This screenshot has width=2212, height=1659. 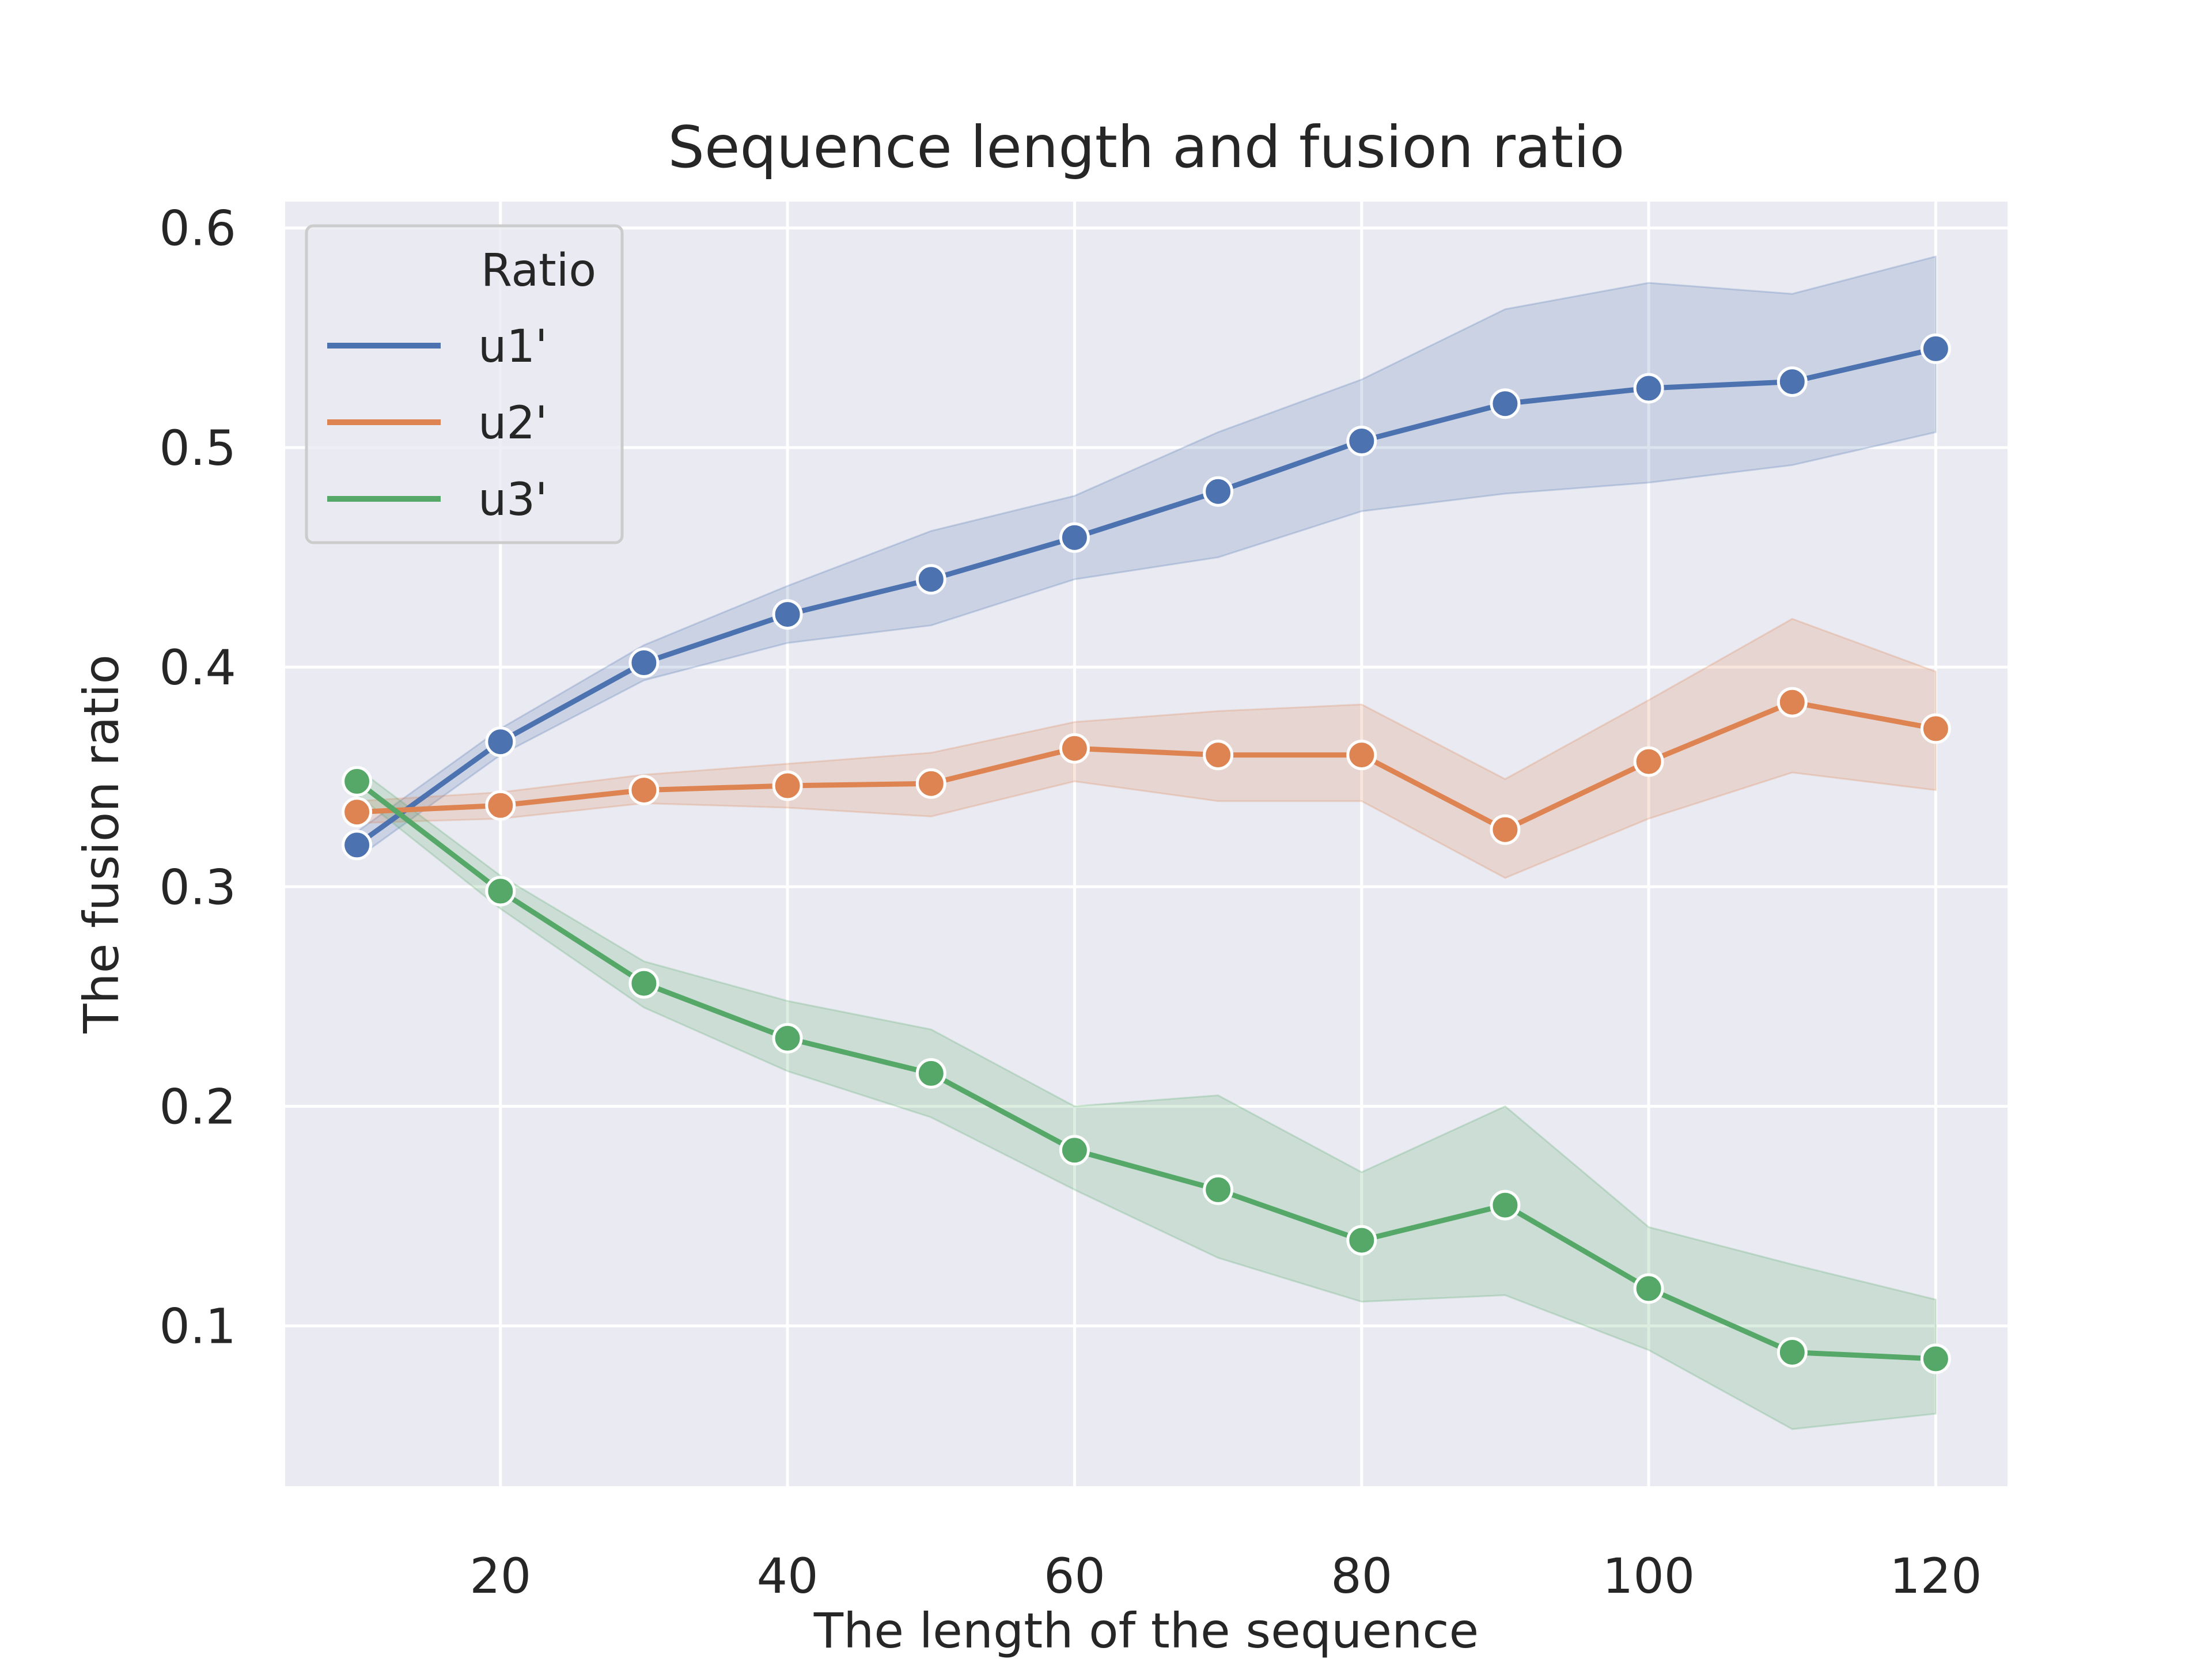 What do you see at coordinates (513, 347) in the screenshot?
I see `legend-label: u1'` at bounding box center [513, 347].